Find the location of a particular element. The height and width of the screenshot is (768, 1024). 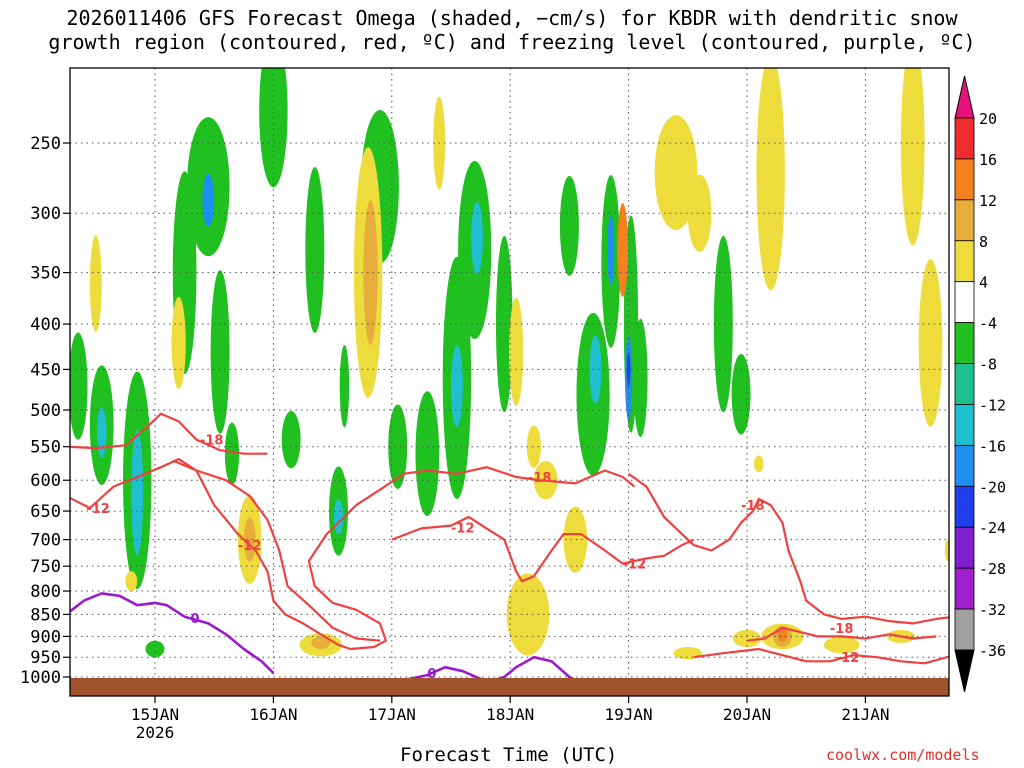

colorbar-label-3: 8 is located at coordinates (983, 242).